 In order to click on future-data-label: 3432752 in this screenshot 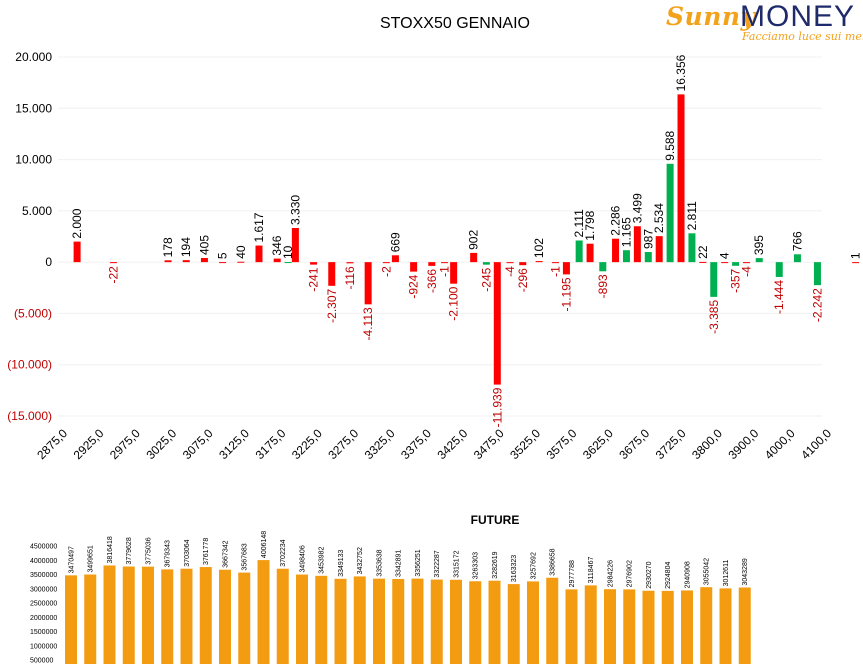, I will do `click(360, 560)`.